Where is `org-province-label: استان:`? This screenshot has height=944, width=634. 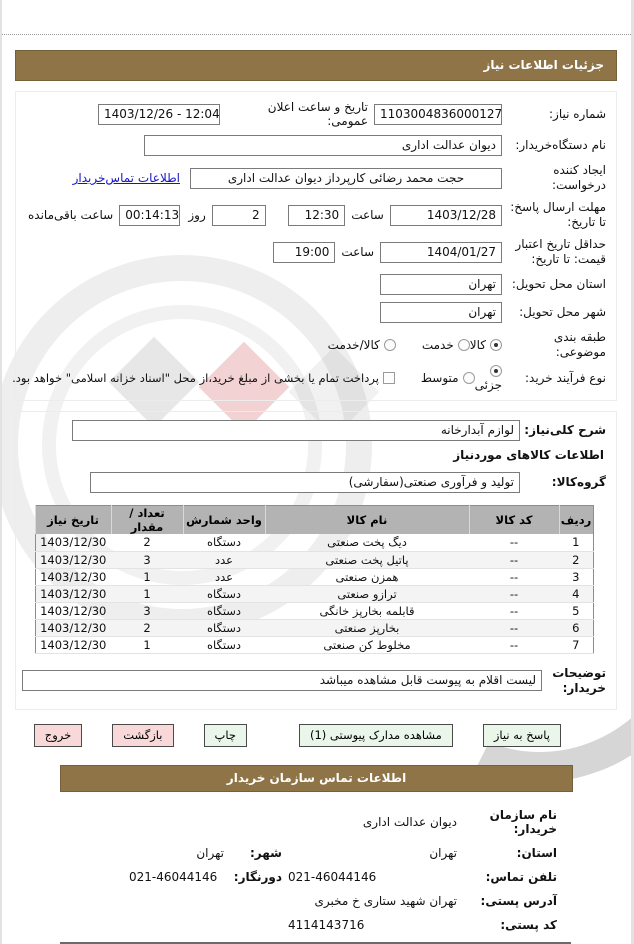
org-province-label: استان: is located at coordinates (536, 852).